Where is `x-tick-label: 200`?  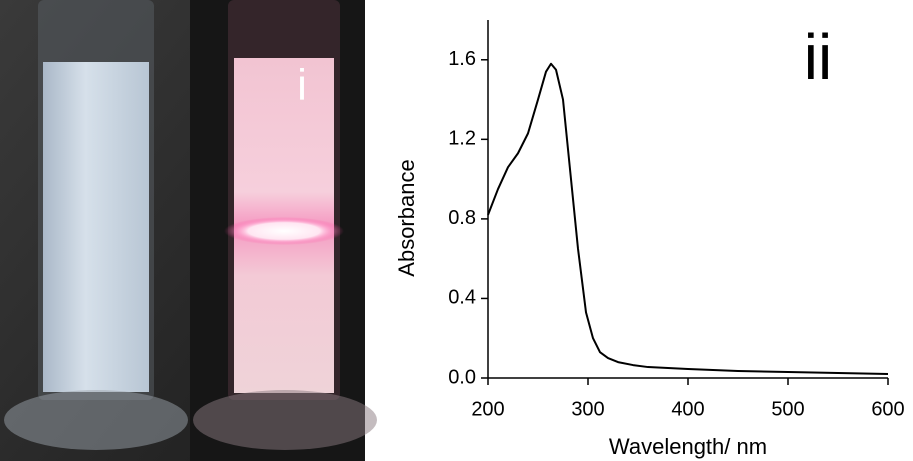 x-tick-label: 200 is located at coordinates (487, 409).